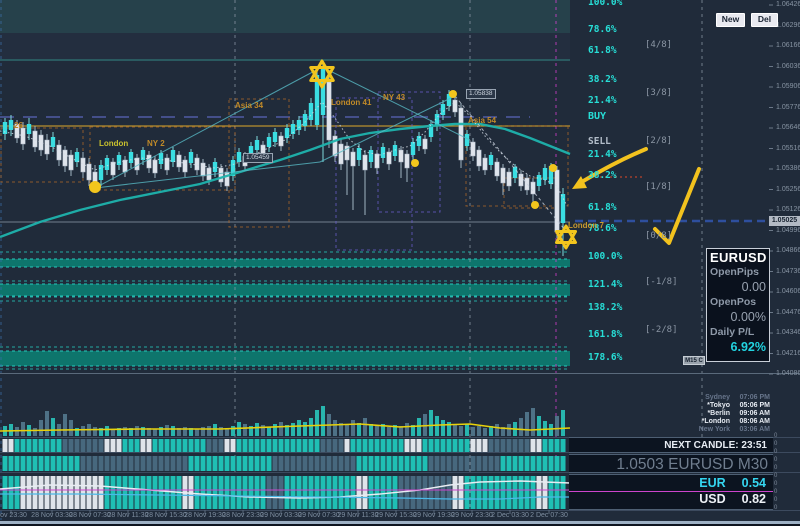 The width and height of the screenshot is (800, 526). What do you see at coordinates (788, 148) in the screenshot?
I see `price-axis-label: 1.05516` at bounding box center [788, 148].